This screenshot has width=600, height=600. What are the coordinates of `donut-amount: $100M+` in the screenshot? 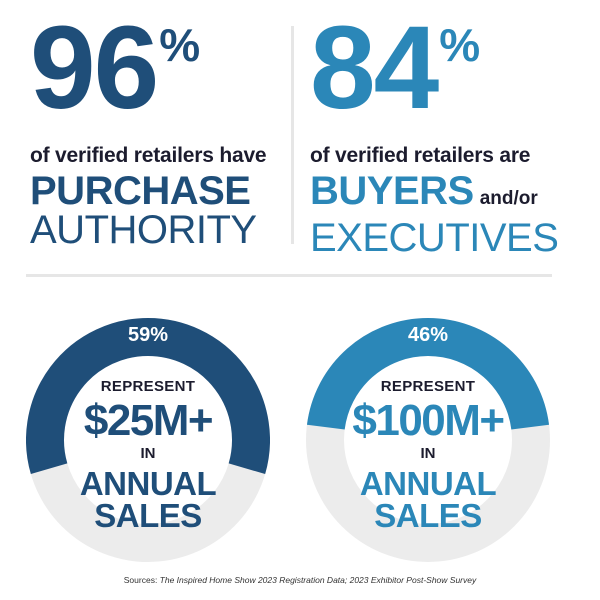 It's located at (428, 420).